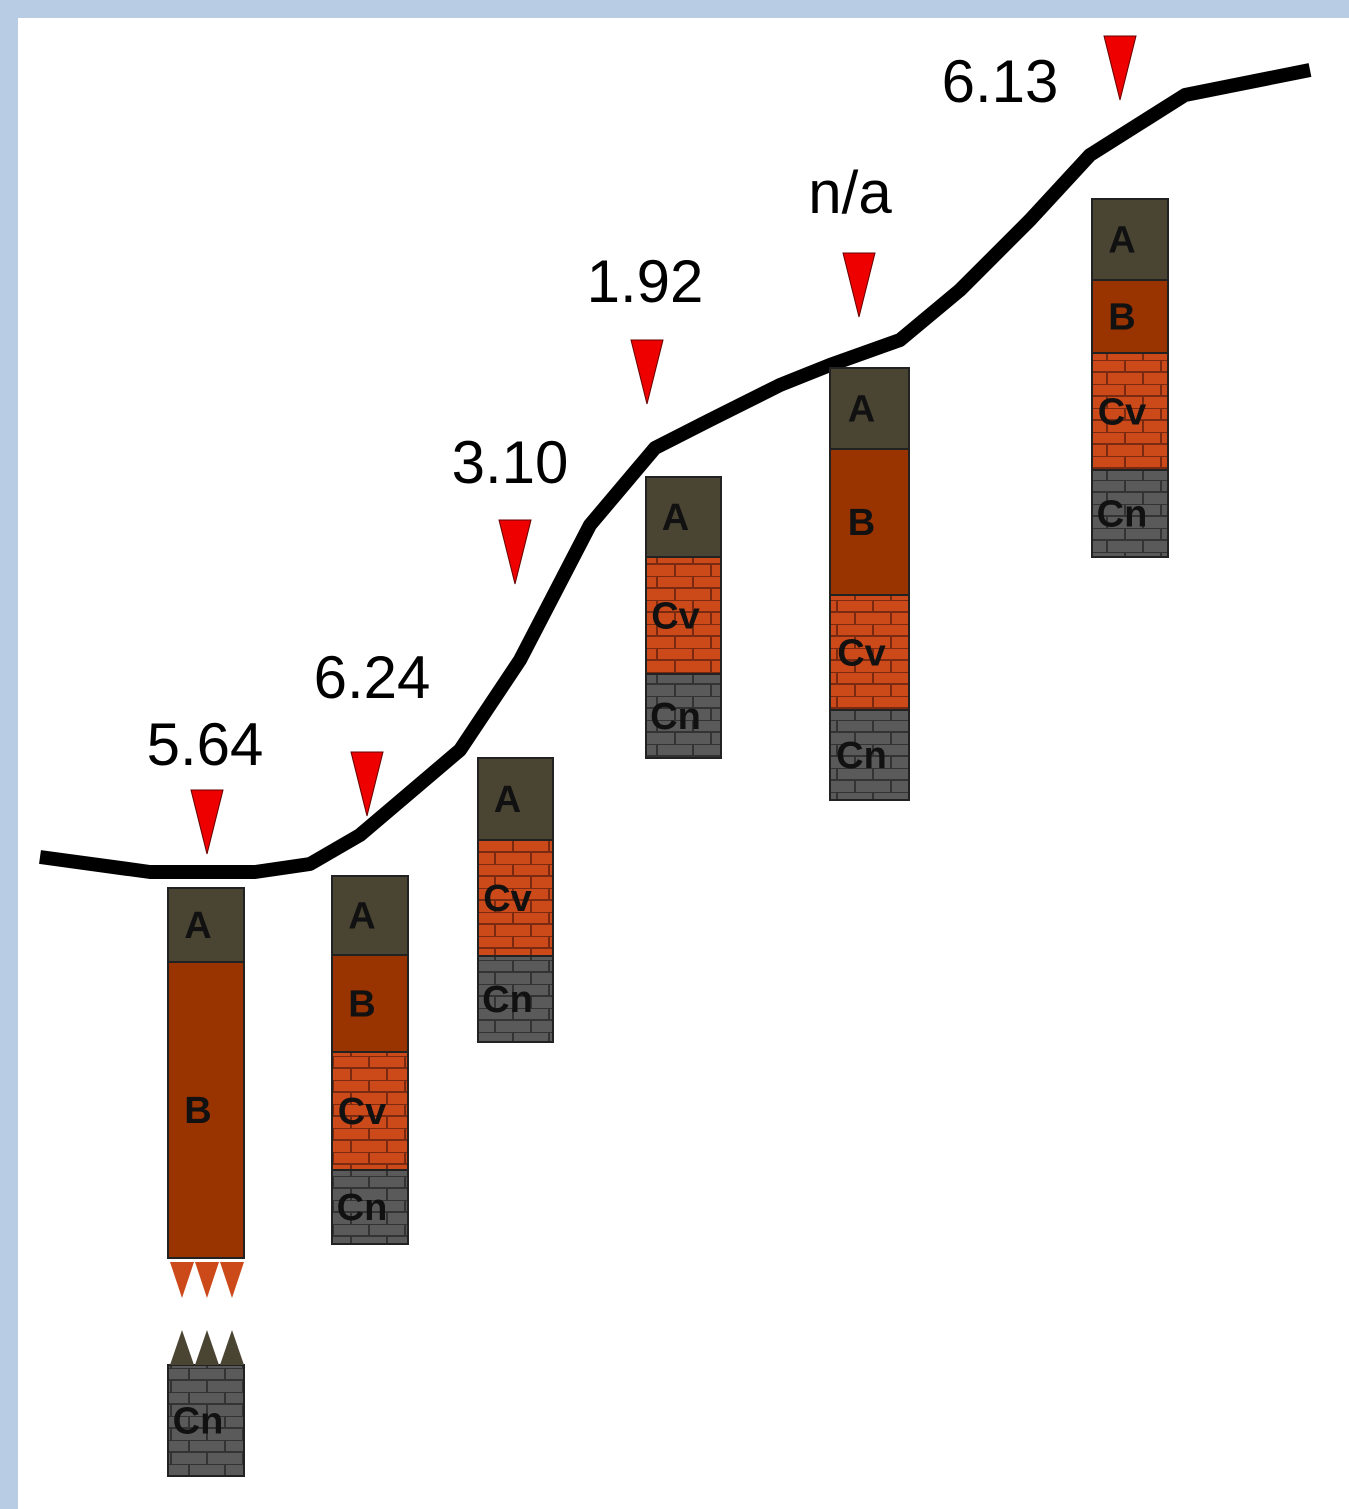  What do you see at coordinates (850, 192) in the screenshot?
I see `value-label: n/a` at bounding box center [850, 192].